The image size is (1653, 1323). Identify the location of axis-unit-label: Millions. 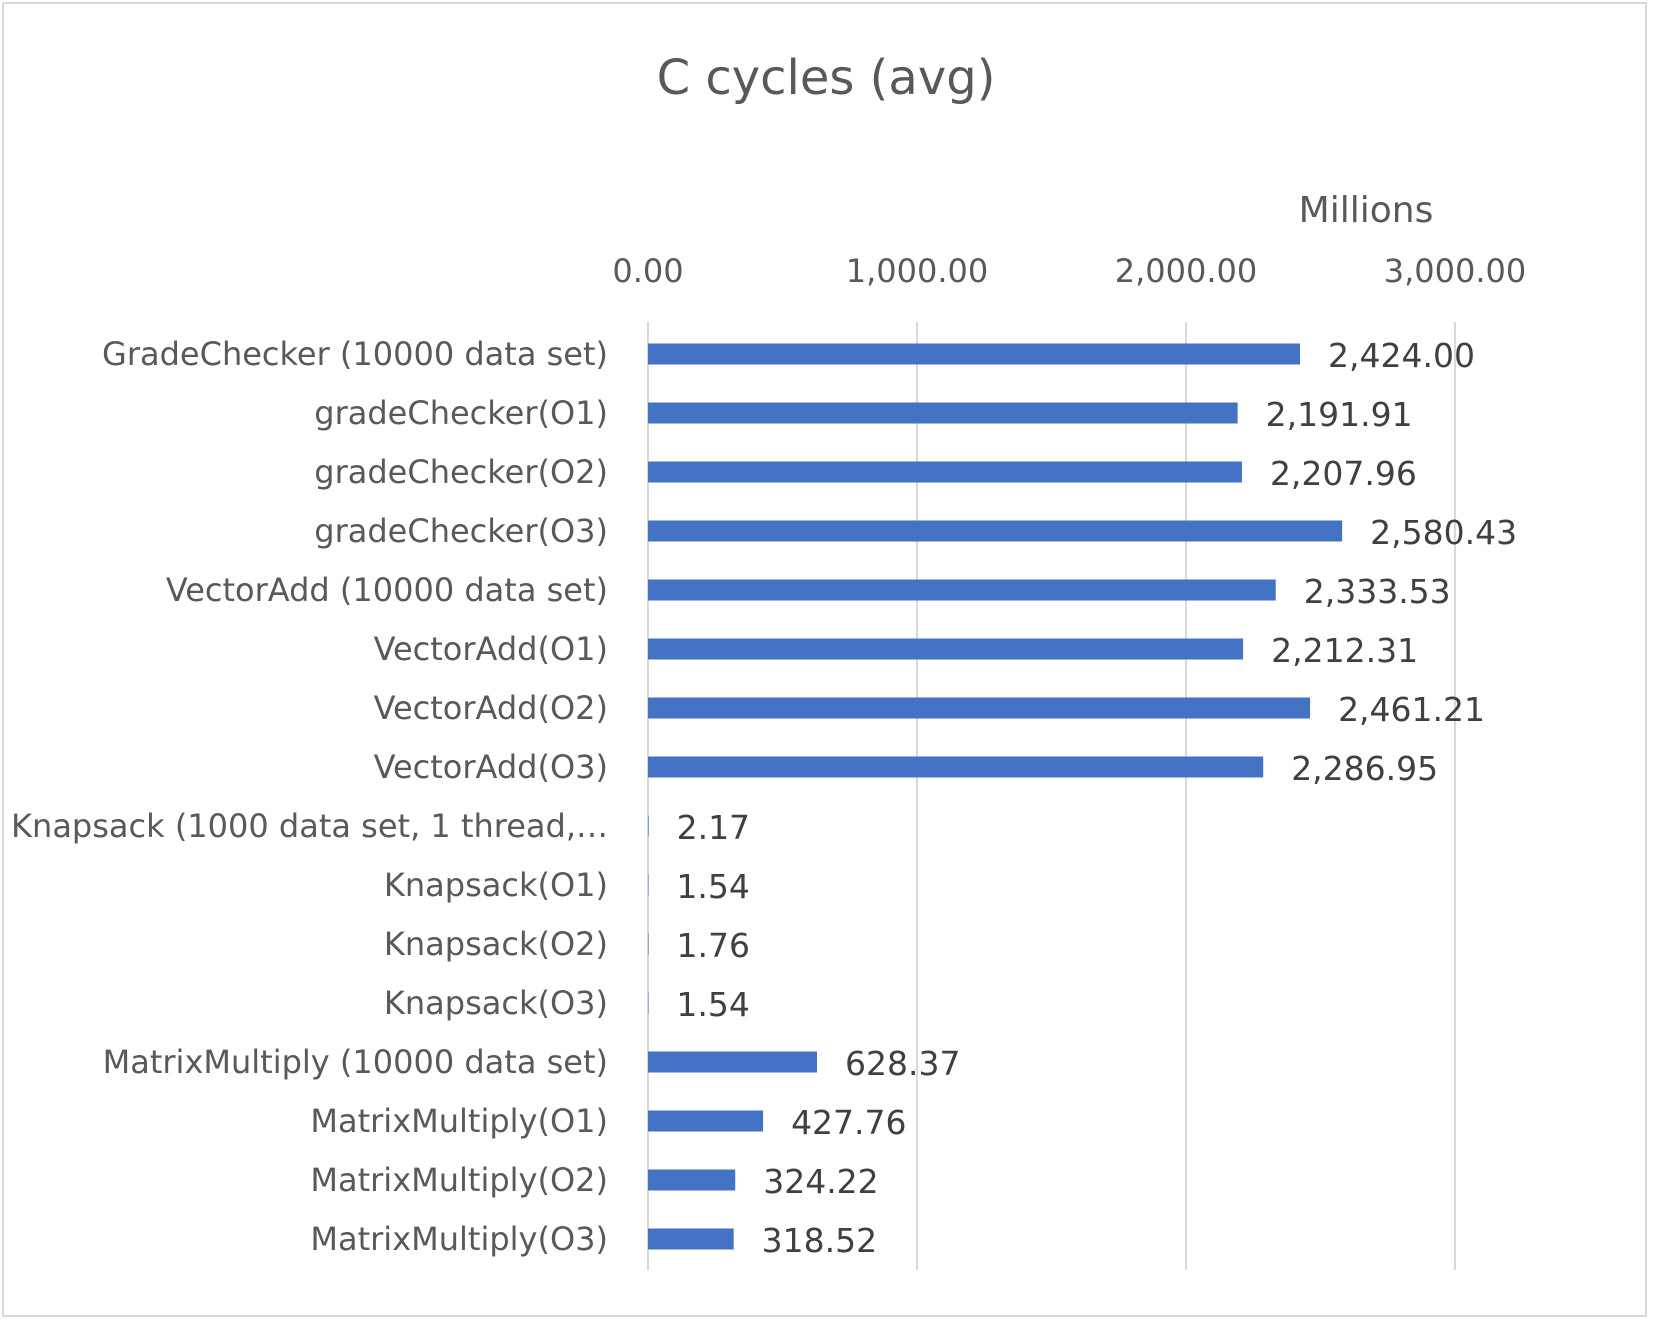
(1366, 210).